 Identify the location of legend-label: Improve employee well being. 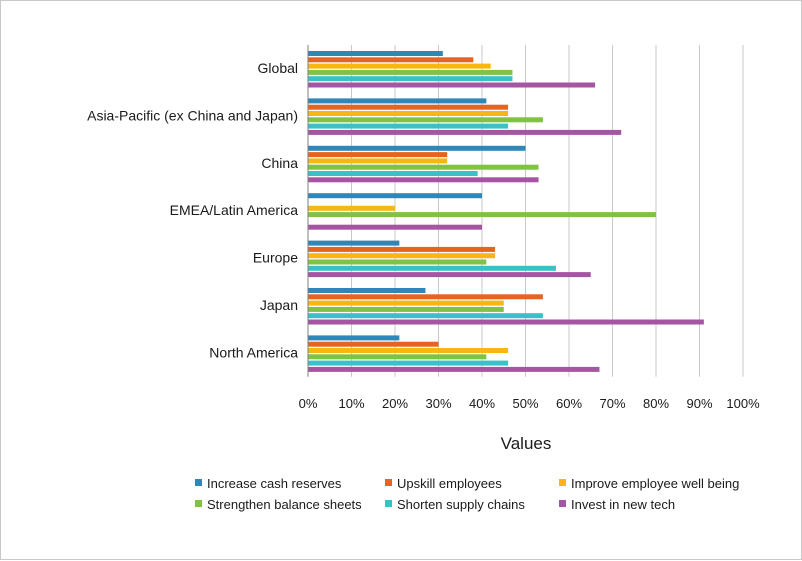
(655, 483).